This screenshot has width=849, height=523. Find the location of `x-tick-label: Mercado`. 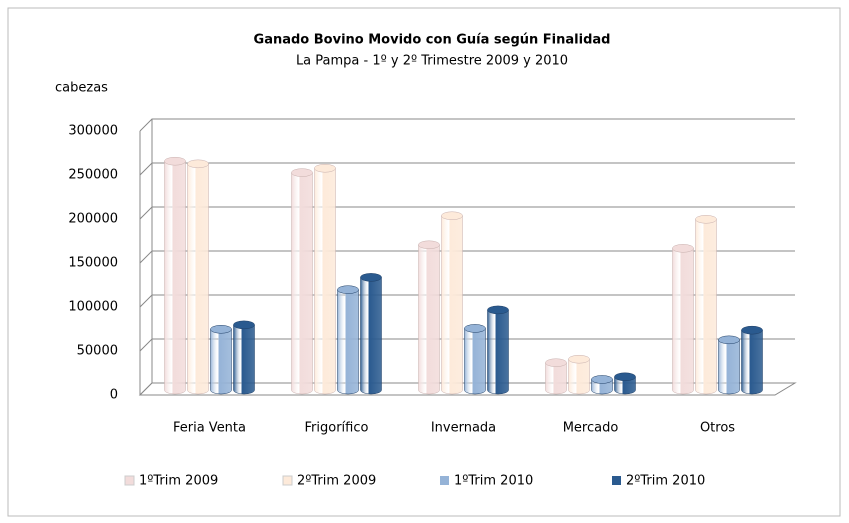

x-tick-label: Mercado is located at coordinates (591, 428).